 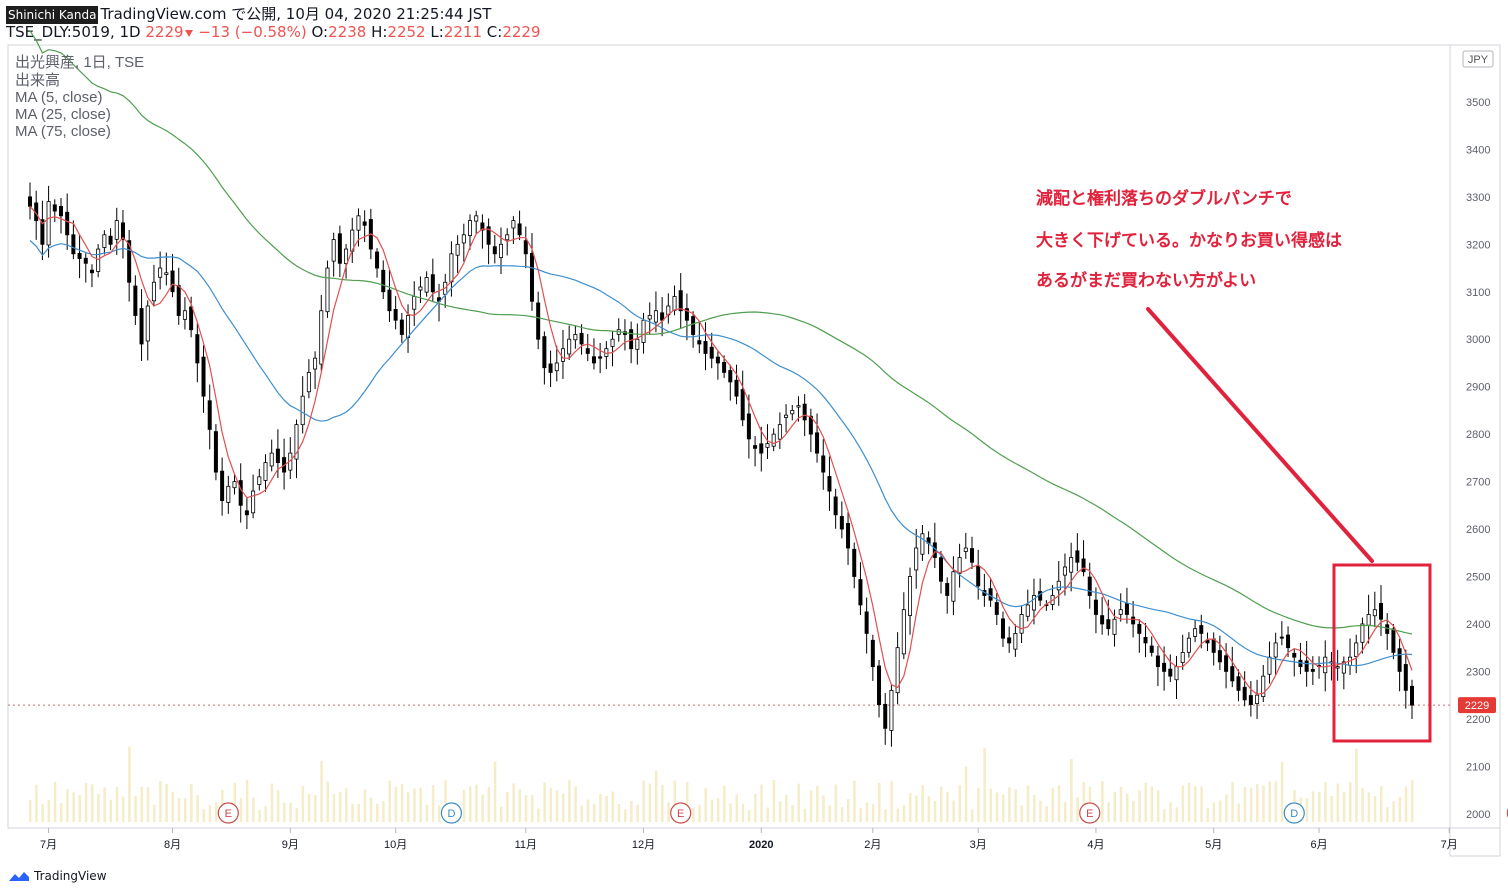 I want to click on y-tick-label: 3200, so click(x=1478, y=245).